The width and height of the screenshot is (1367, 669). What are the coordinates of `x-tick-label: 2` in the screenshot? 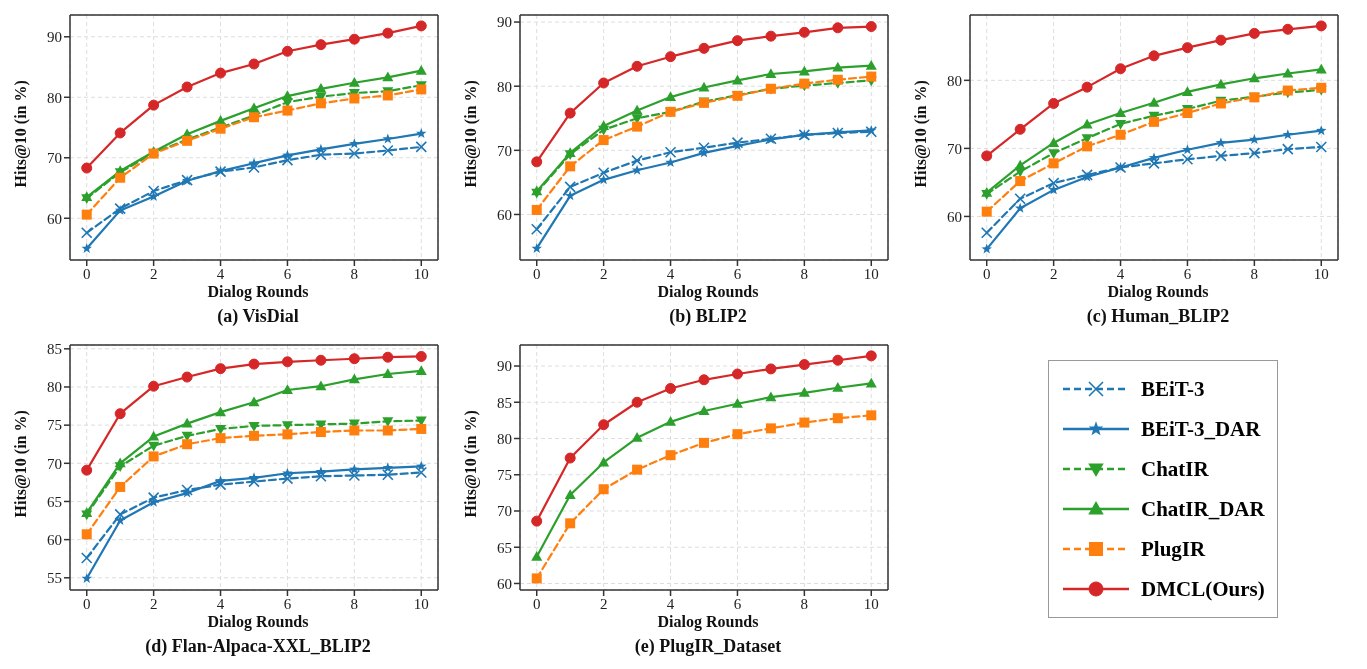 It's located at (153, 603).